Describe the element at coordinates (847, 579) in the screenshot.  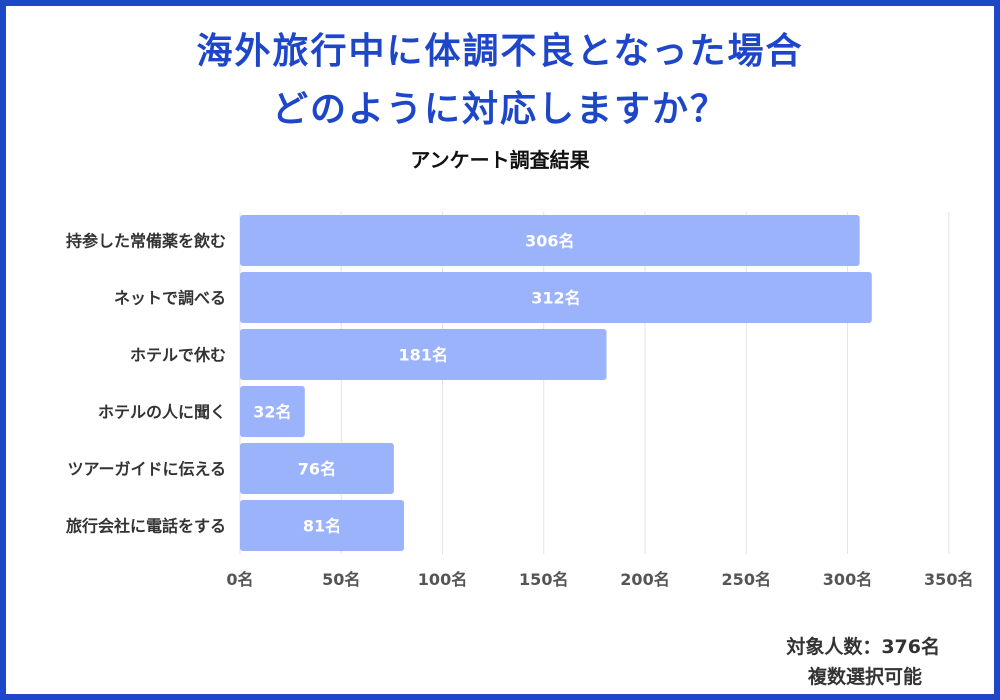
I see `x-tick-label: 300名` at that location.